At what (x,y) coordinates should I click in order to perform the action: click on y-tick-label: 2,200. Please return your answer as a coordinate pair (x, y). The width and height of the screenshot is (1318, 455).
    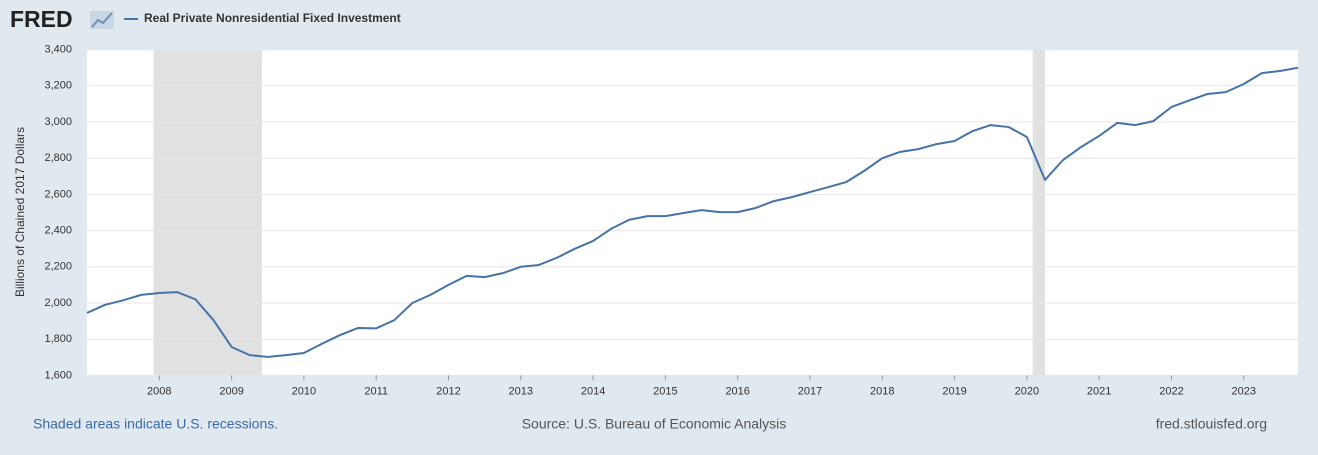
    Looking at the image, I should click on (58, 267).